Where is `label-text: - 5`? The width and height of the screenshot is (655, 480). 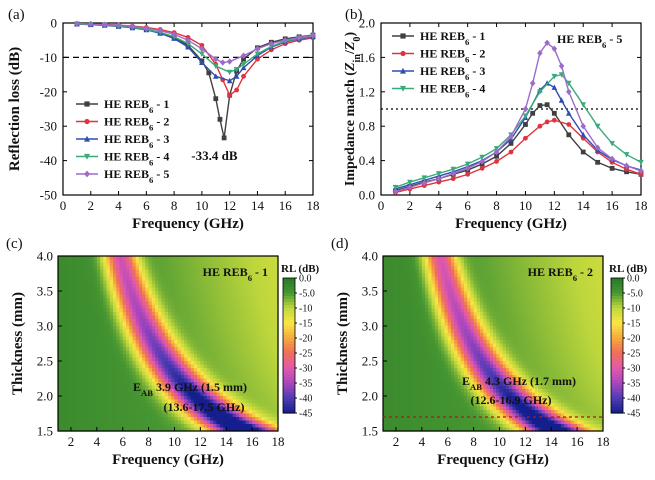 label-text: - 5 is located at coordinates (614, 39).